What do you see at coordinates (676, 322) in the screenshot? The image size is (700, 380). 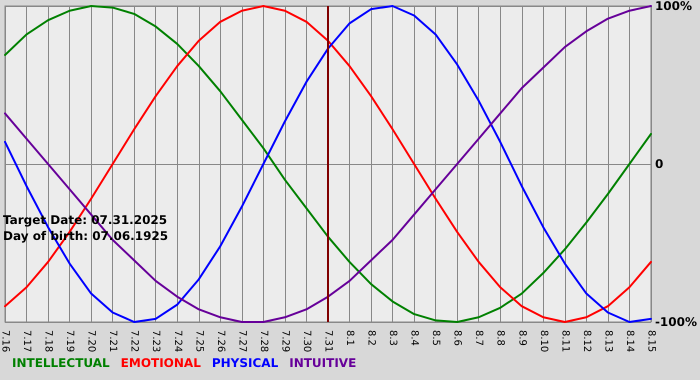 I see `y-tick-label: -100%` at bounding box center [676, 322].